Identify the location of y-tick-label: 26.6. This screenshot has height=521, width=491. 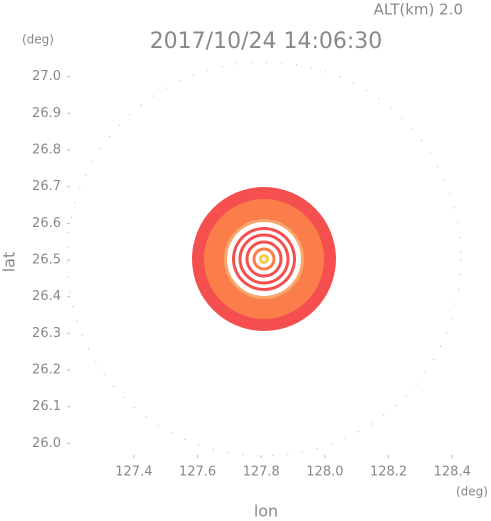
(46, 223).